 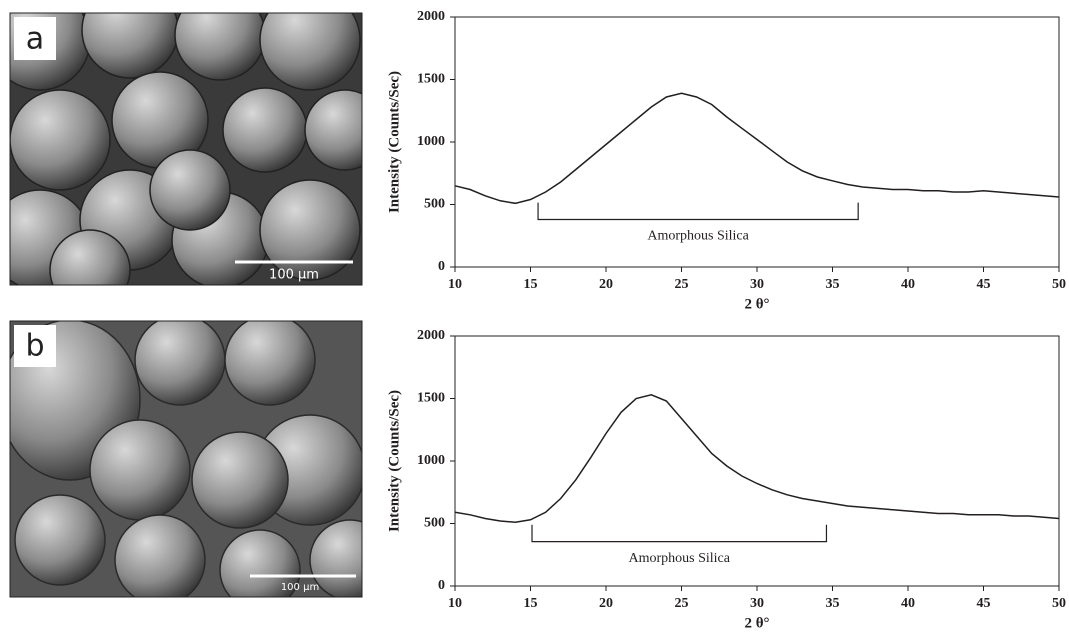 I want to click on sem-image-a, so click(x=186, y=149).